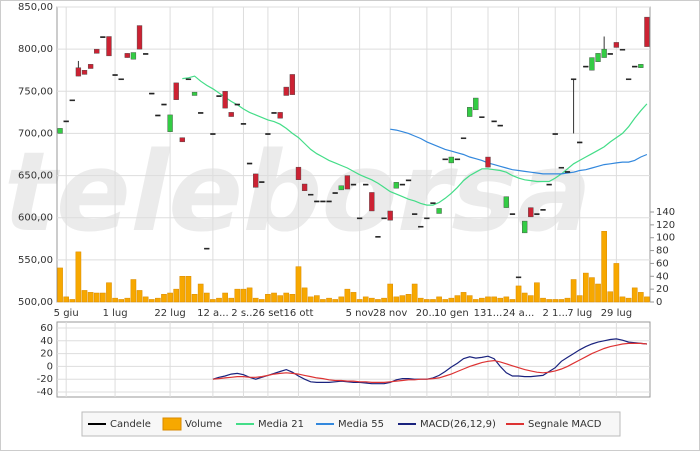 This screenshot has width=700, height=451. What do you see at coordinates (451, 313) in the screenshot?
I see `x-tick-label: 10 gen` at bounding box center [451, 313].